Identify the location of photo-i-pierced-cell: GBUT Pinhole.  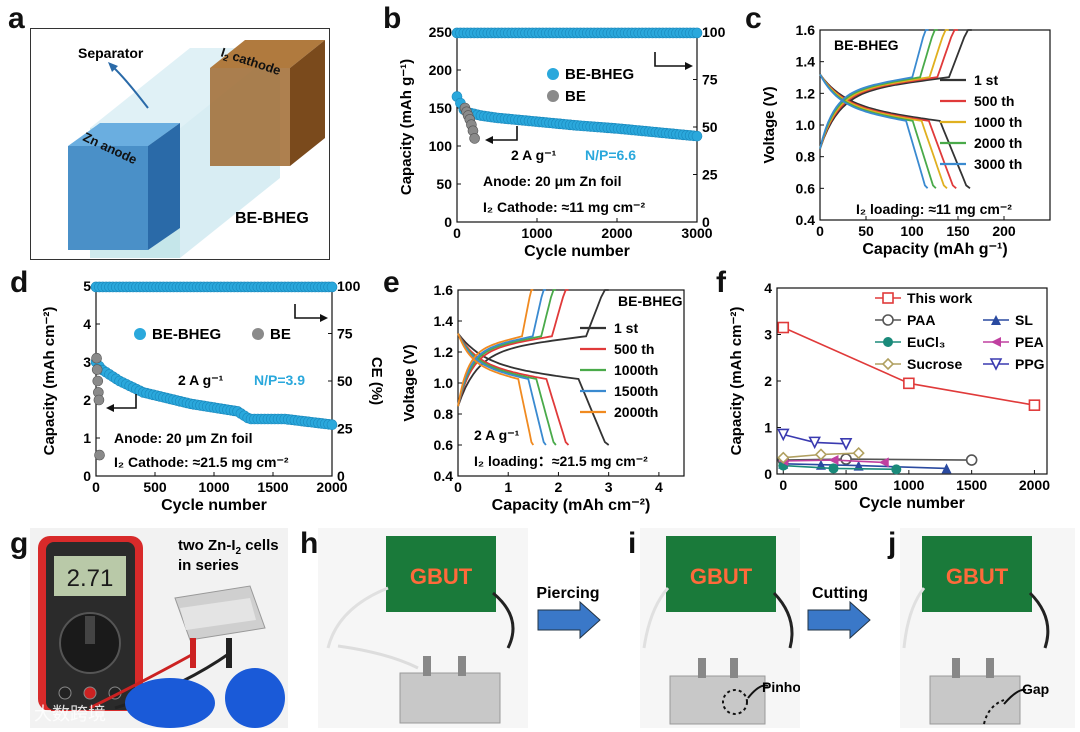
(720, 628).